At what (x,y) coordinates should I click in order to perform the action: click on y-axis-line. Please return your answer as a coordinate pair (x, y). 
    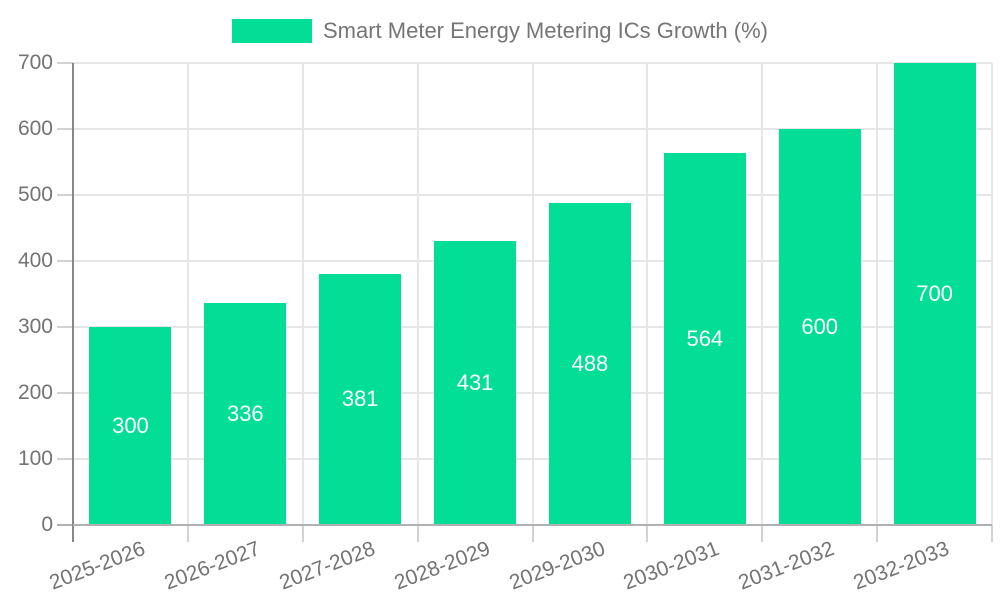
    Looking at the image, I should click on (73, 302).